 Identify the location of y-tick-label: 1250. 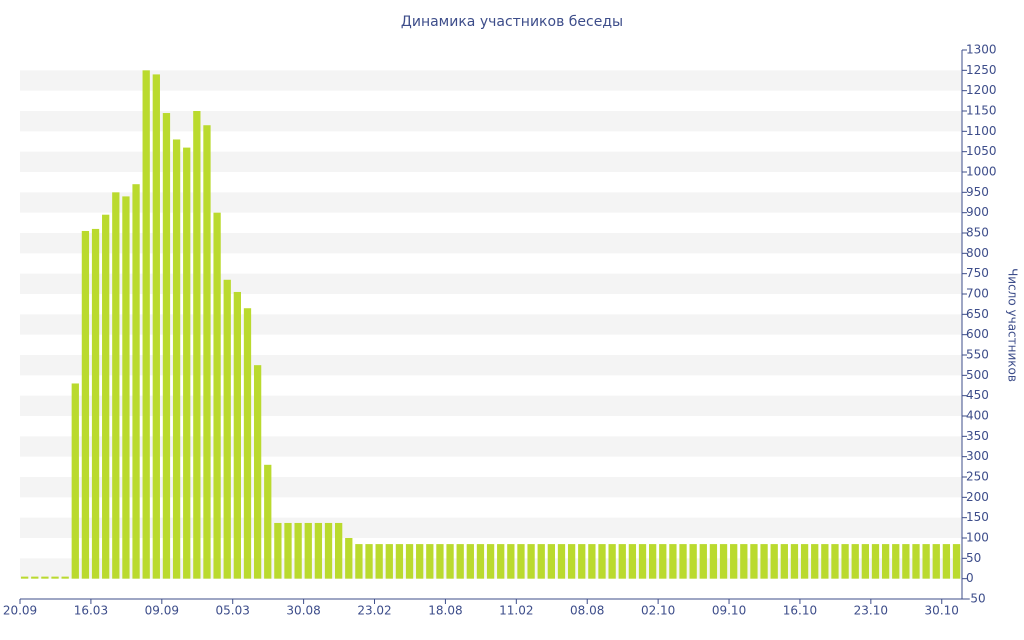
(981, 70).